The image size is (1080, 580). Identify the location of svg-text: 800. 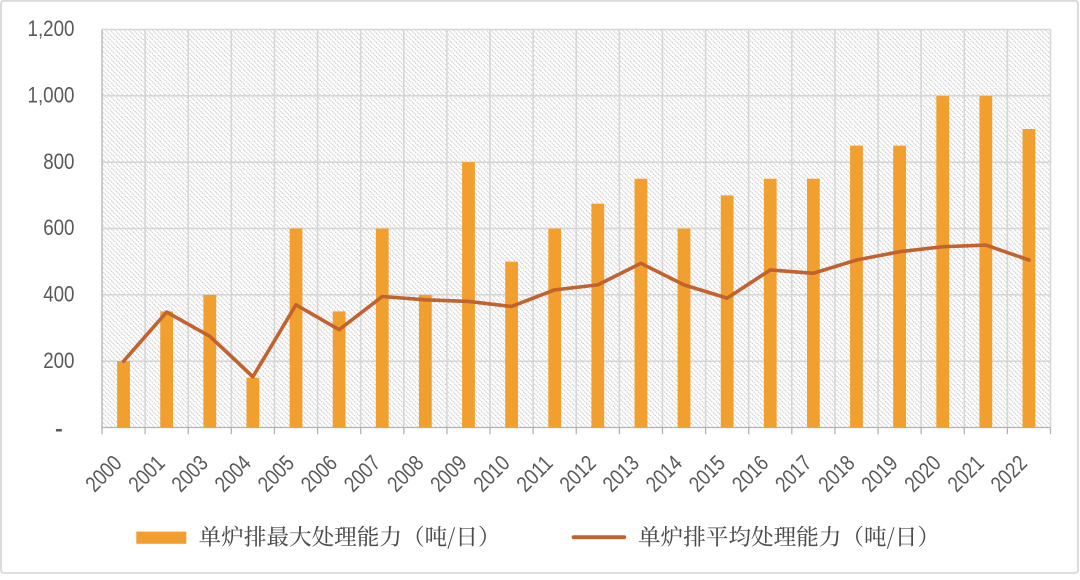
(58, 161).